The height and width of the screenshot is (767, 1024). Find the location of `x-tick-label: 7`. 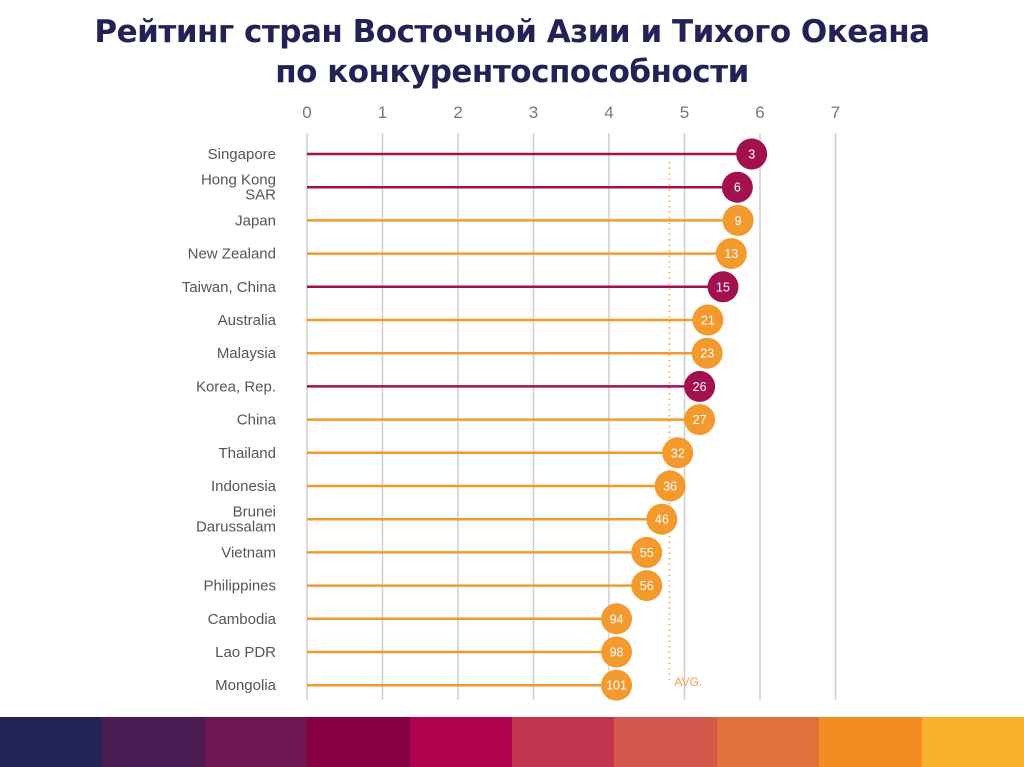

x-tick-label: 7 is located at coordinates (835, 112).